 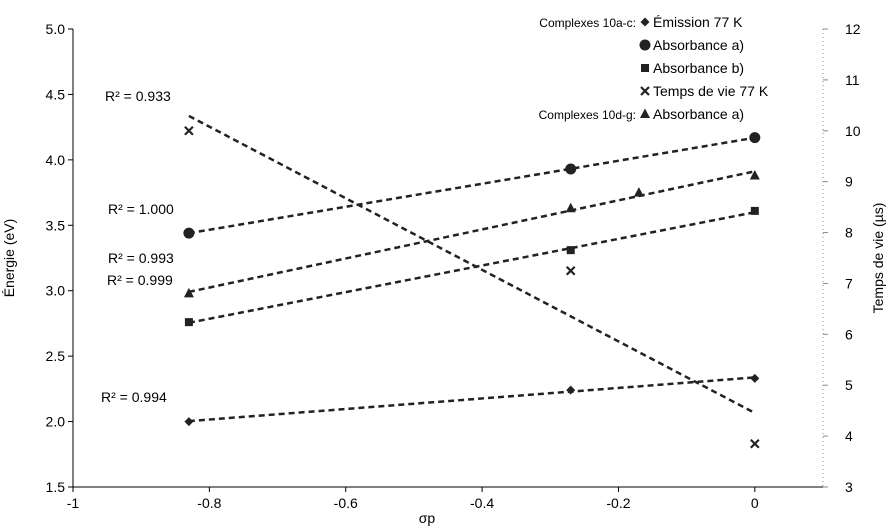 What do you see at coordinates (140, 280) in the screenshot?
I see `r2-label: R² = 0.999` at bounding box center [140, 280].